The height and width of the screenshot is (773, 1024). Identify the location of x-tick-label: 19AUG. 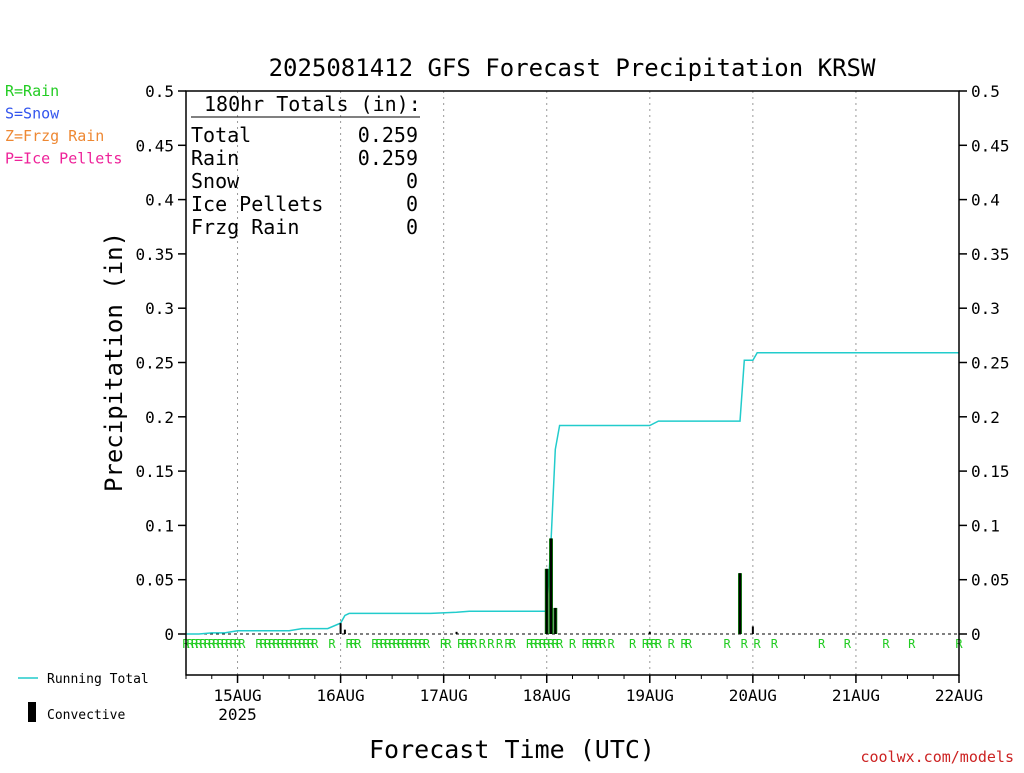
(650, 695).